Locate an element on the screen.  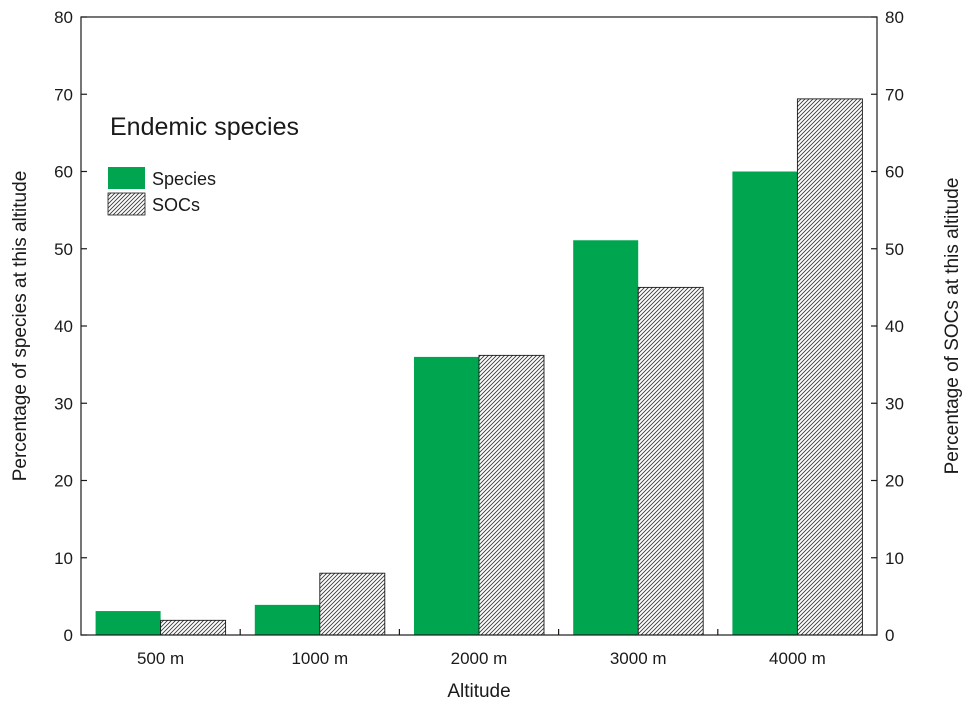
x-axis-title: Altitude is located at coordinates (478, 691).